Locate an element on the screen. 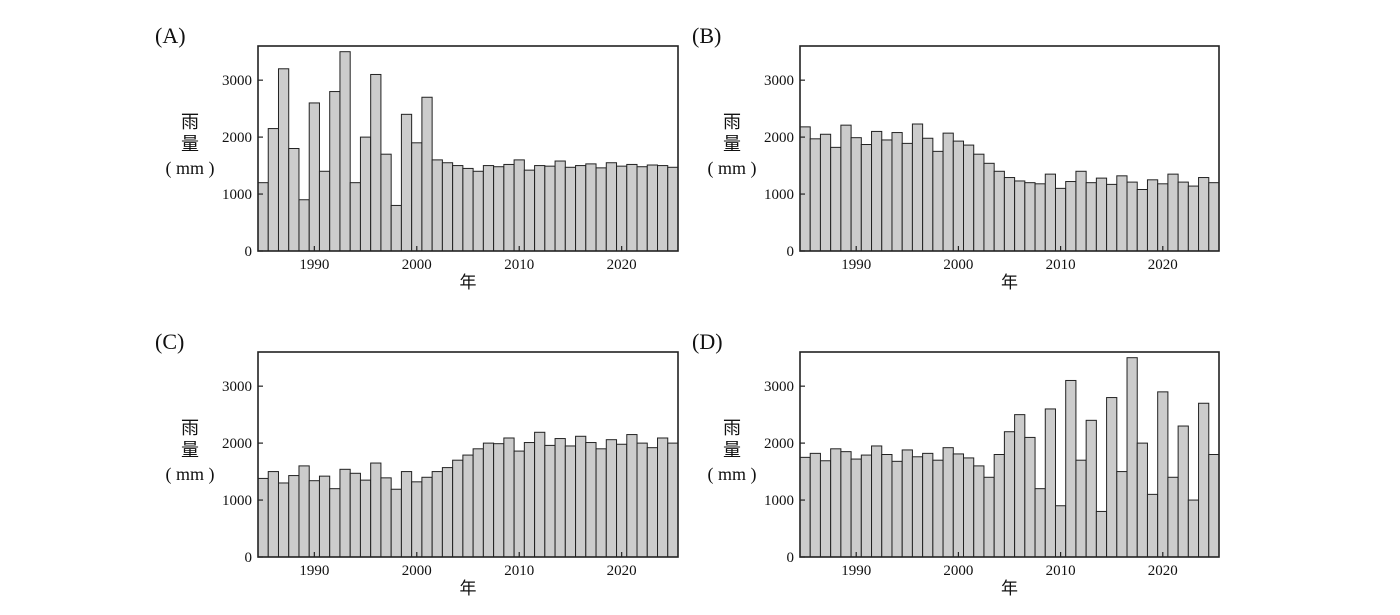  bar-1988 is located at coordinates (294, 200).